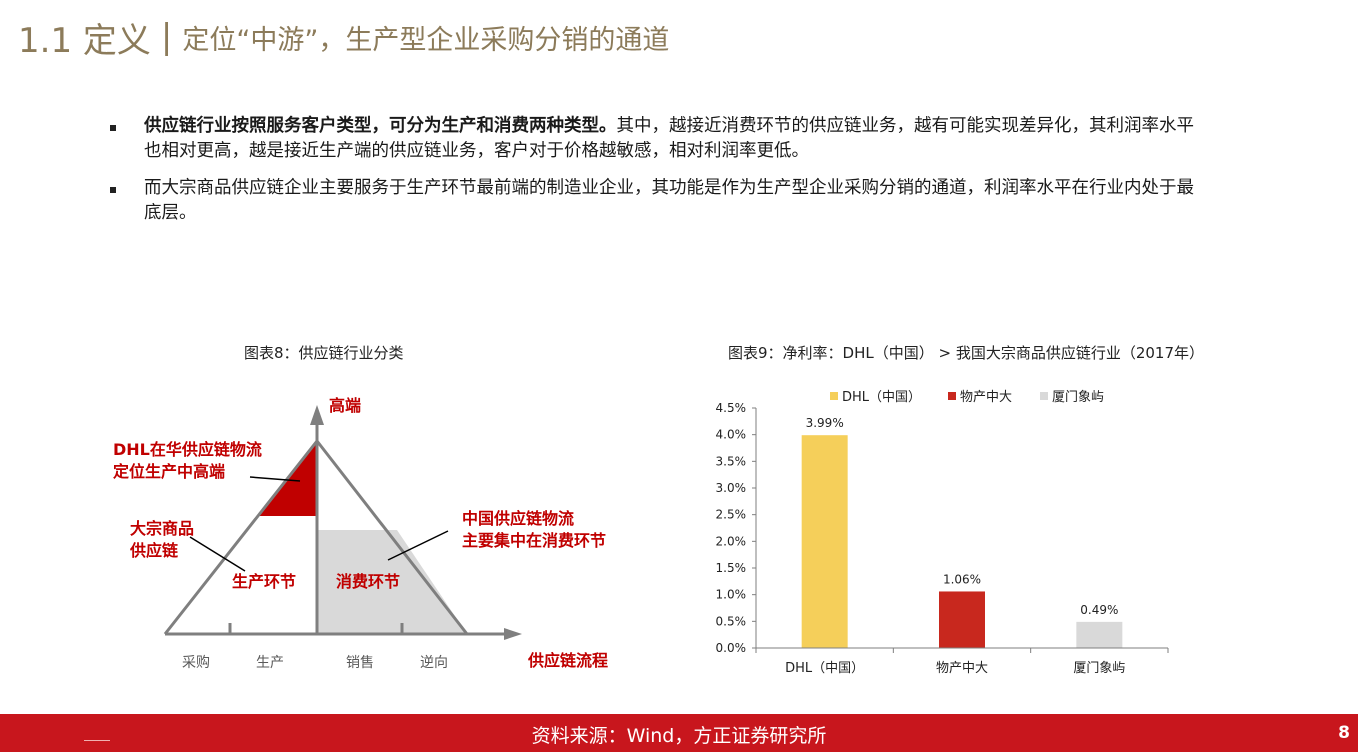  What do you see at coordinates (1099, 610) in the screenshot?
I see `data-label: 0.49%` at bounding box center [1099, 610].